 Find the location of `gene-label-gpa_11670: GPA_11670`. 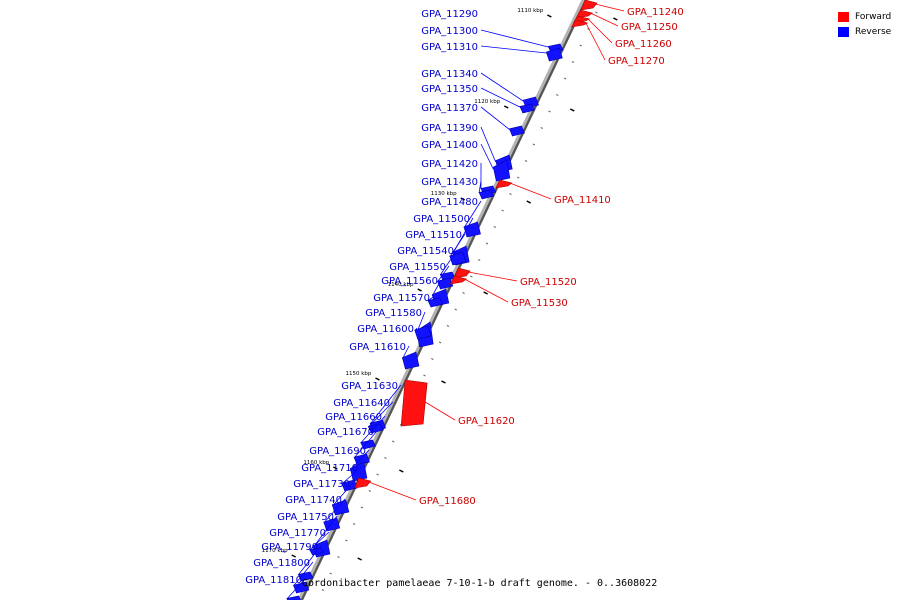

gene-label-gpa_11670: GPA_11670 is located at coordinates (345, 432).